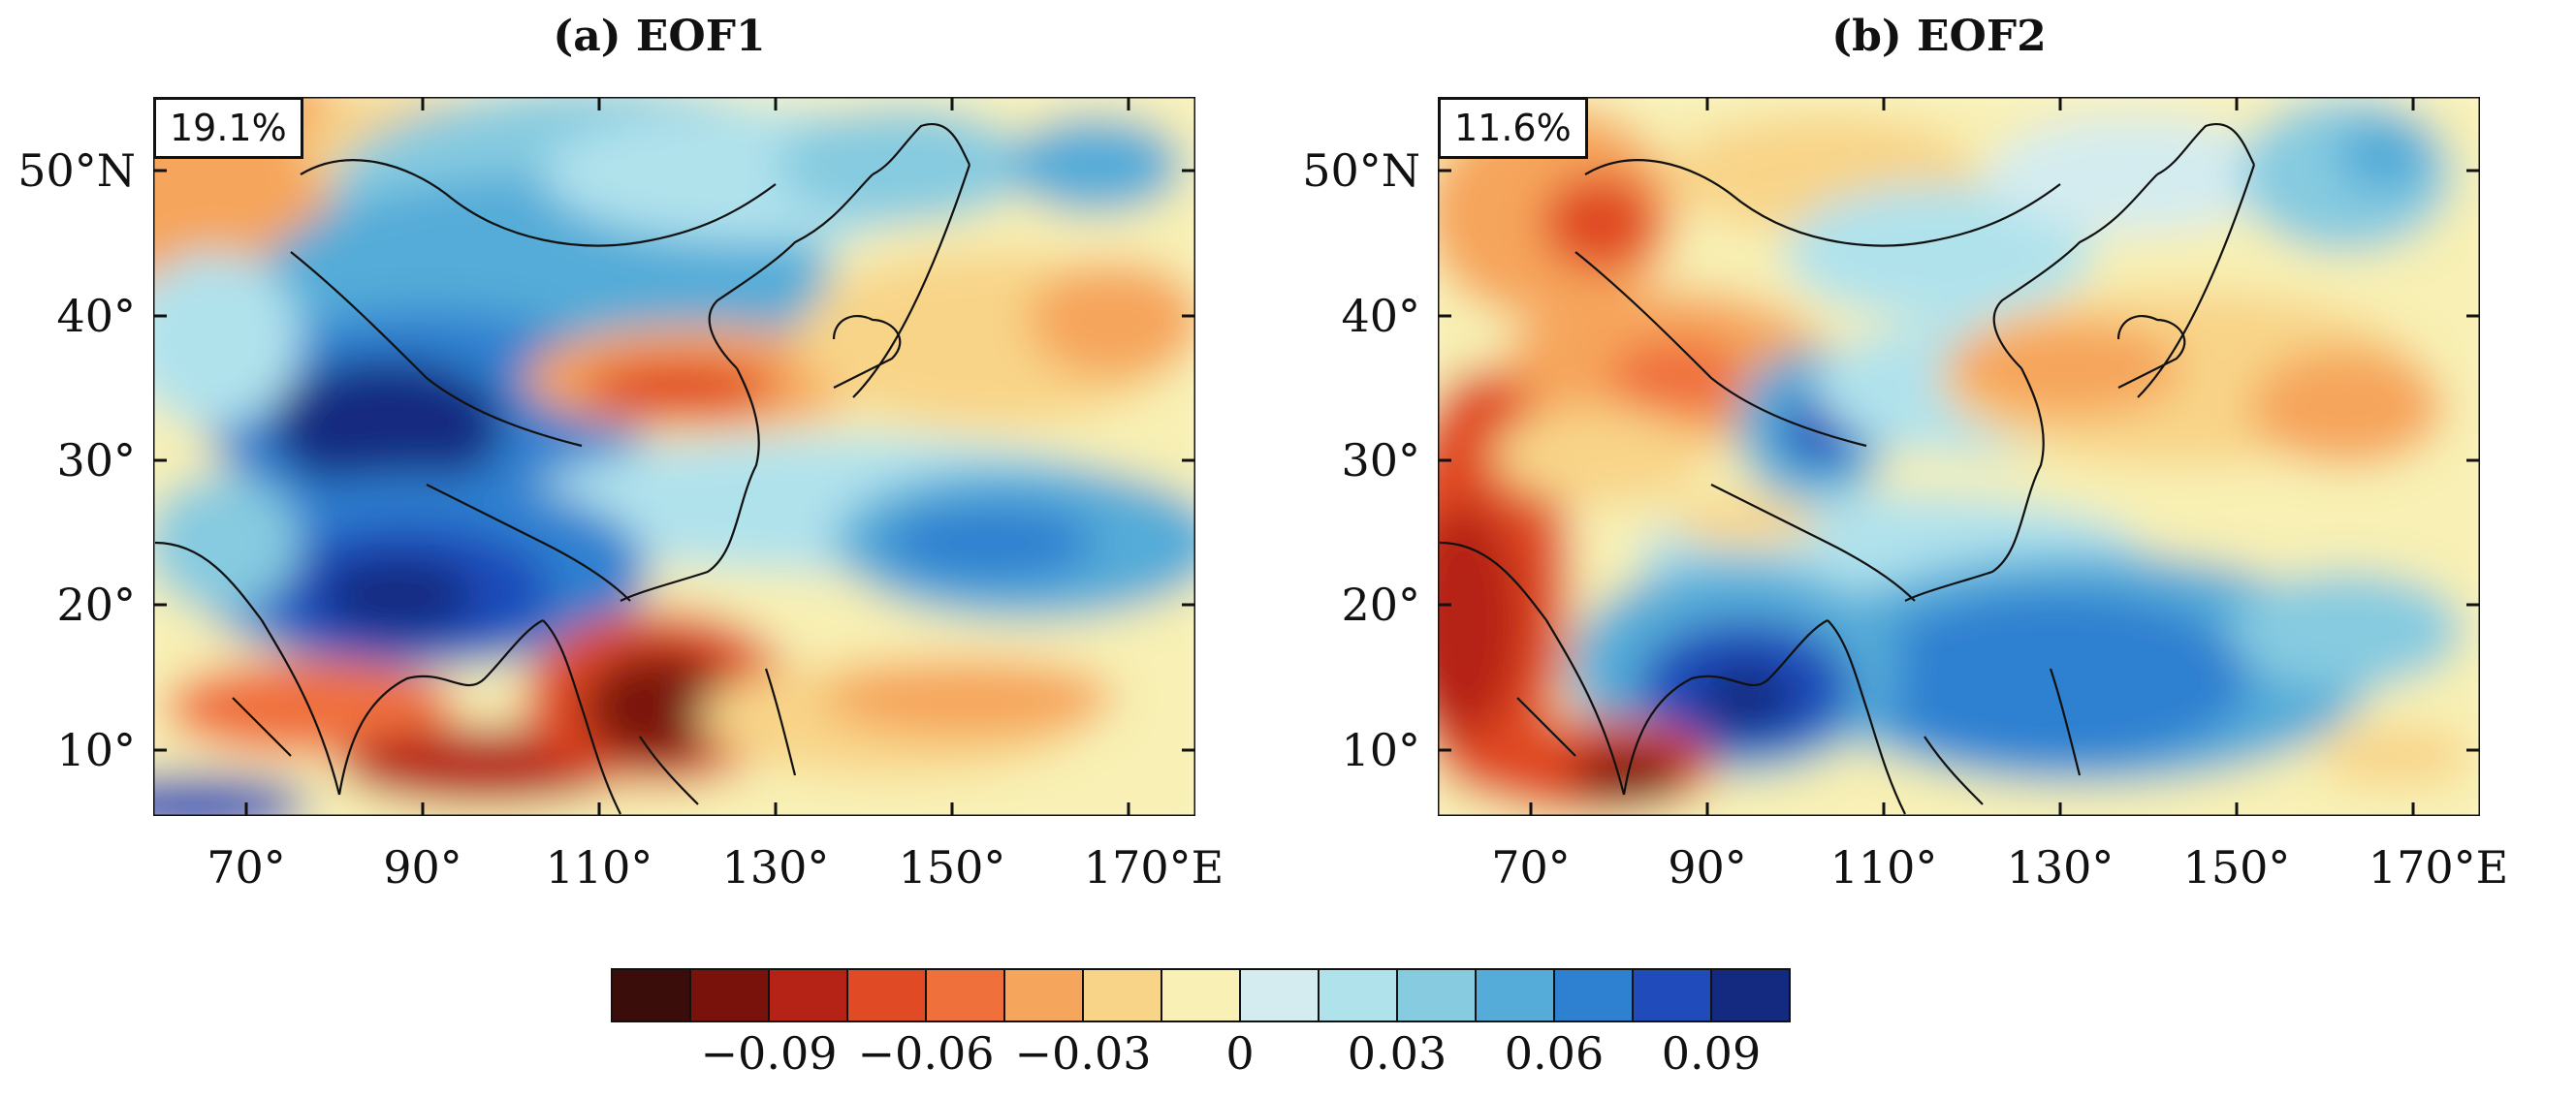 The image size is (2576, 1099). What do you see at coordinates (659, 36) in the screenshot?
I see `panel-a-title: (a) EOF1` at bounding box center [659, 36].